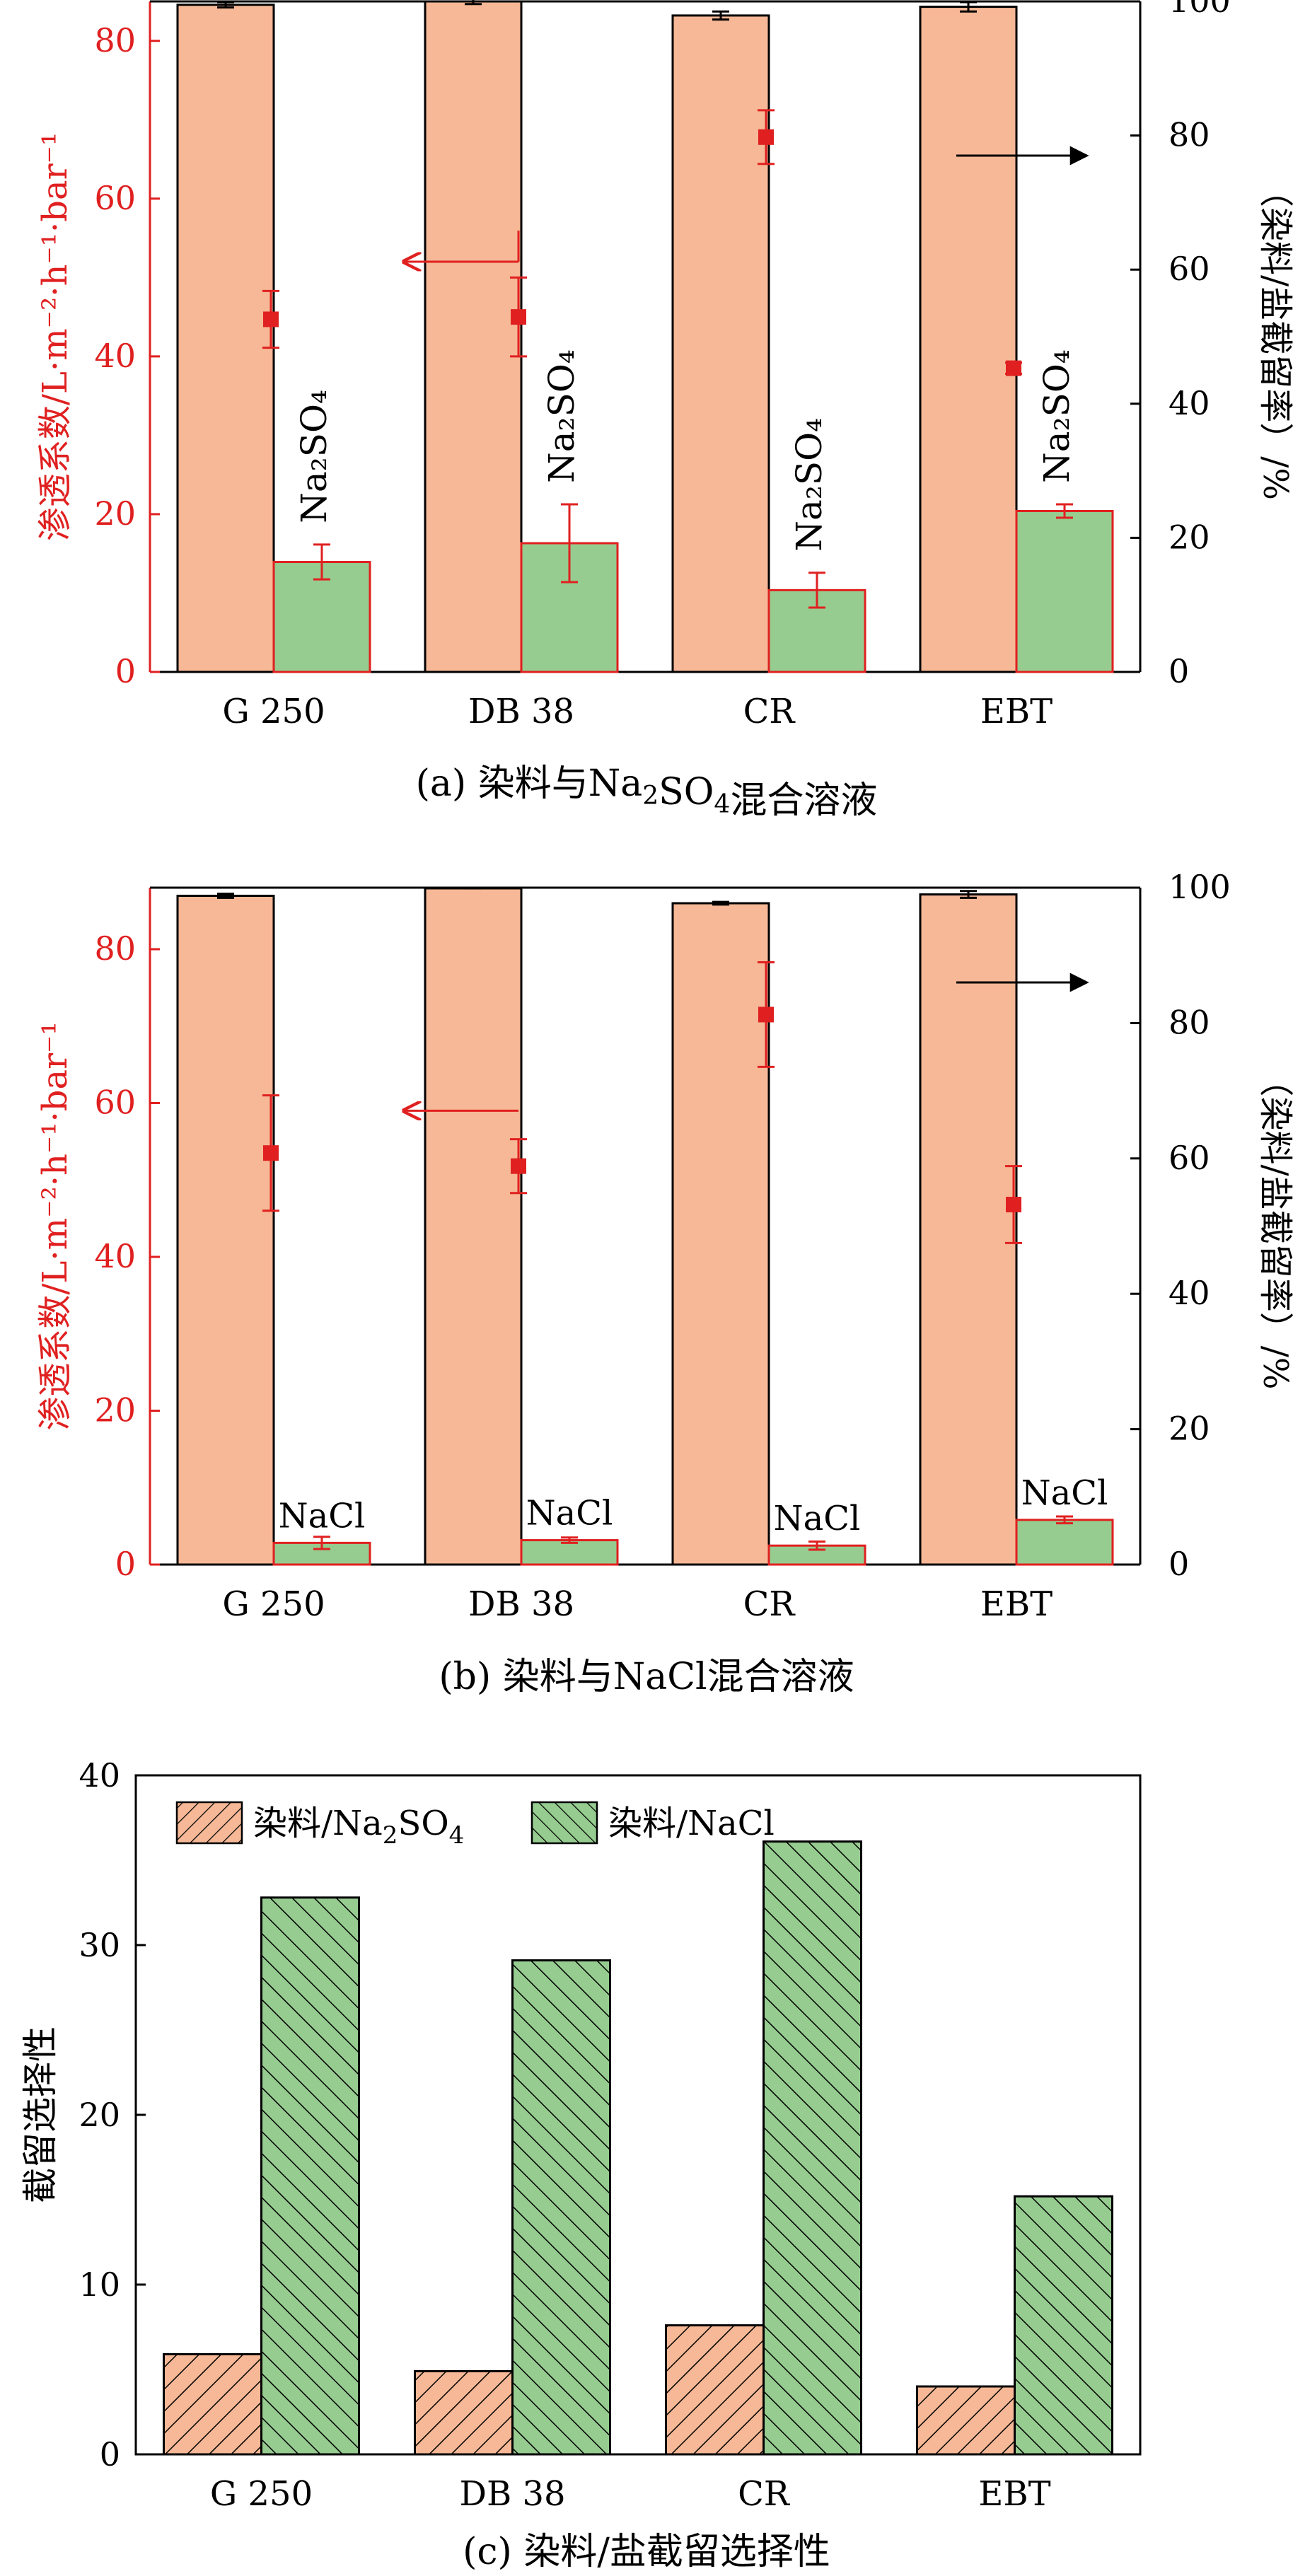  I want to click on right-tick-label: 80, so click(1189, 1022).